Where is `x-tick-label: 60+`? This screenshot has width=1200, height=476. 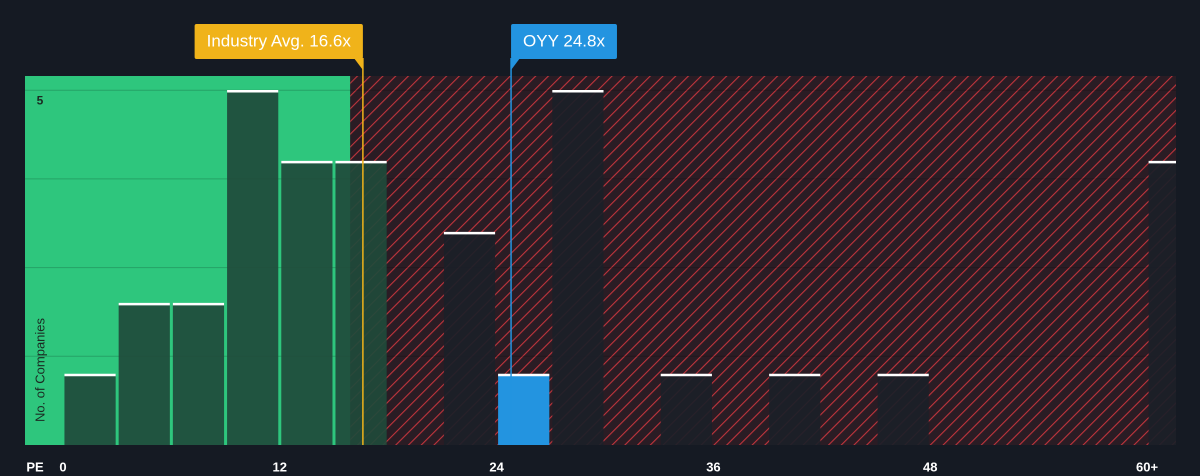
x-tick-label: 60+ is located at coordinates (1147, 466).